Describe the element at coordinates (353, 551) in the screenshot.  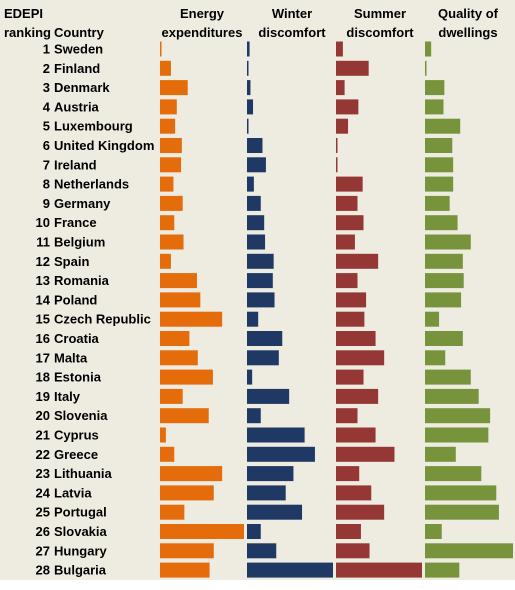
I see `summer-bar-hungary` at that location.